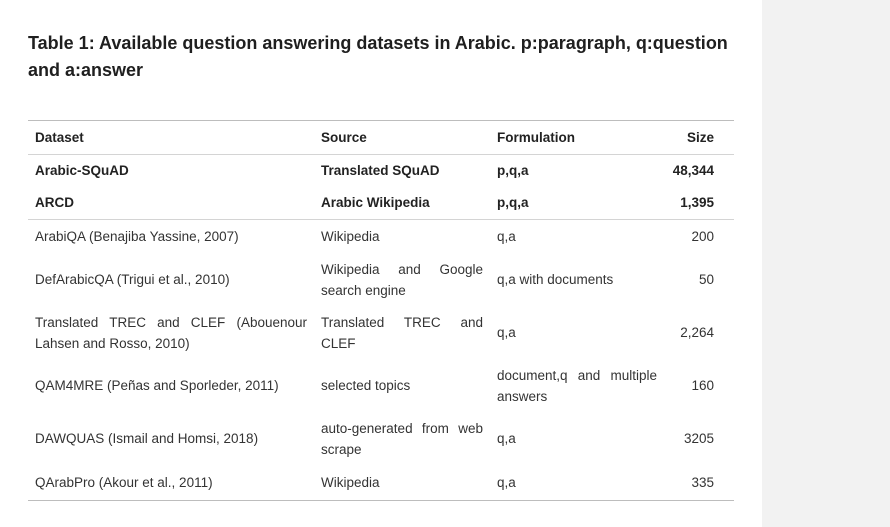  What do you see at coordinates (700, 137) in the screenshot?
I see `header-size: Size` at bounding box center [700, 137].